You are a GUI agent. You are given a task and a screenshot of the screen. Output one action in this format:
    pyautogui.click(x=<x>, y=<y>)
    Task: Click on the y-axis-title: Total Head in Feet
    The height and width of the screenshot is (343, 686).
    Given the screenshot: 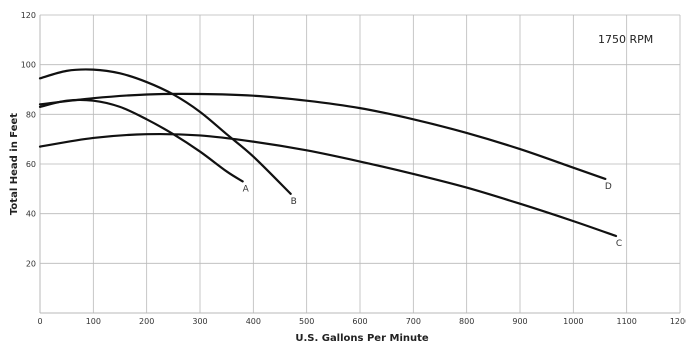 What is the action you would take?
    pyautogui.click(x=14, y=164)
    